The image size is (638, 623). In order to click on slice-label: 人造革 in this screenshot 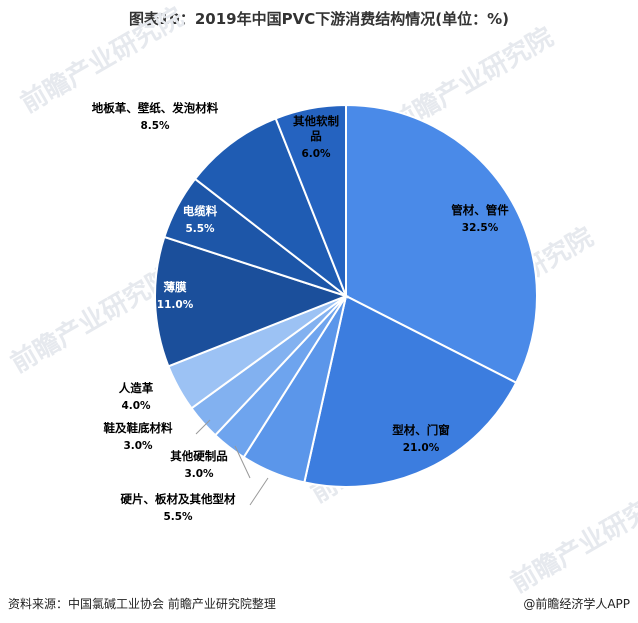, I will do `click(136, 388)`.